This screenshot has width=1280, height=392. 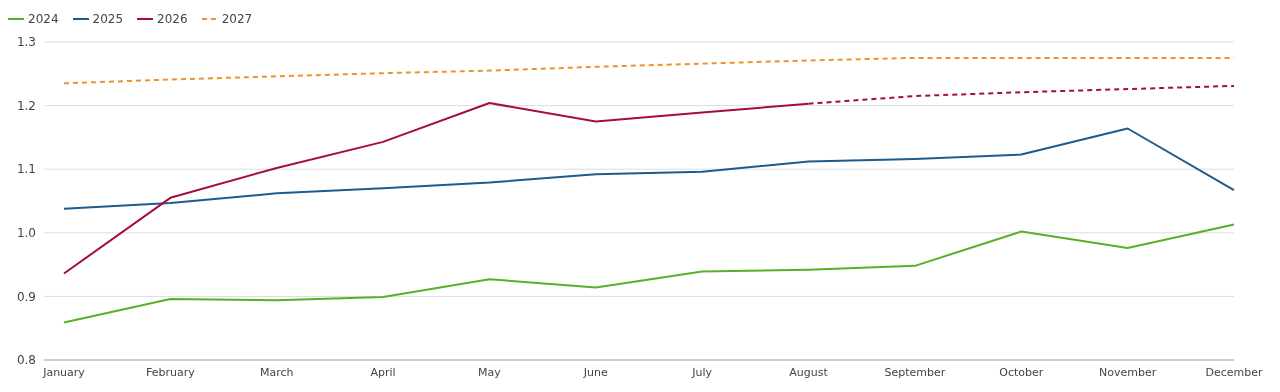 I want to click on y-tick-label: 0.8, so click(x=26, y=360).